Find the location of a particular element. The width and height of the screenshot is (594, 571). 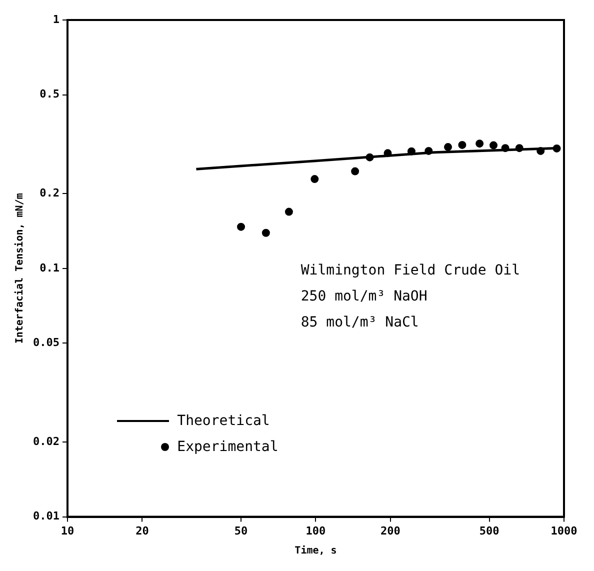

legend-label: Theoretical is located at coordinates (223, 421).